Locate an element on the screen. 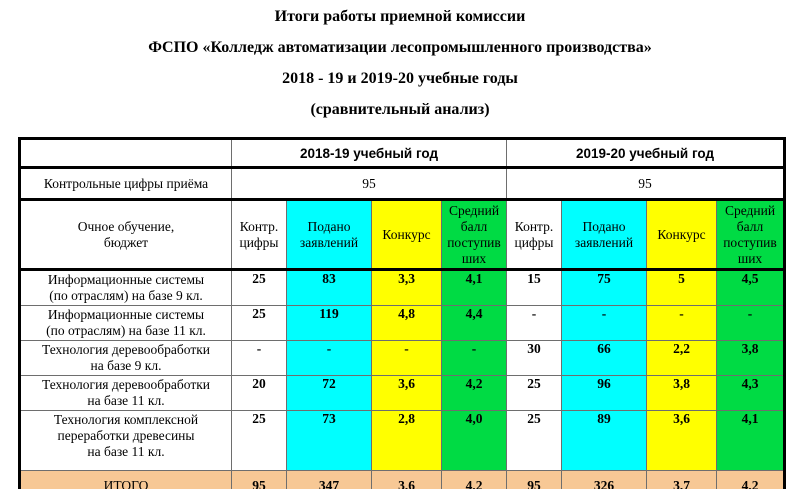 The image size is (800, 489). data-cell: 4,3 is located at coordinates (750, 393).